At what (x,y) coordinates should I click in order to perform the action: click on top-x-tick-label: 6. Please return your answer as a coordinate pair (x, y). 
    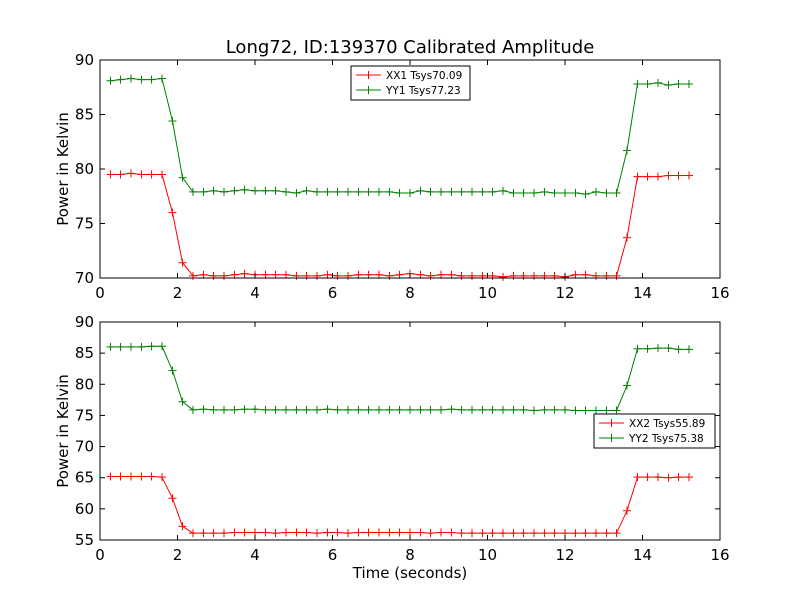
    Looking at the image, I should click on (333, 293).